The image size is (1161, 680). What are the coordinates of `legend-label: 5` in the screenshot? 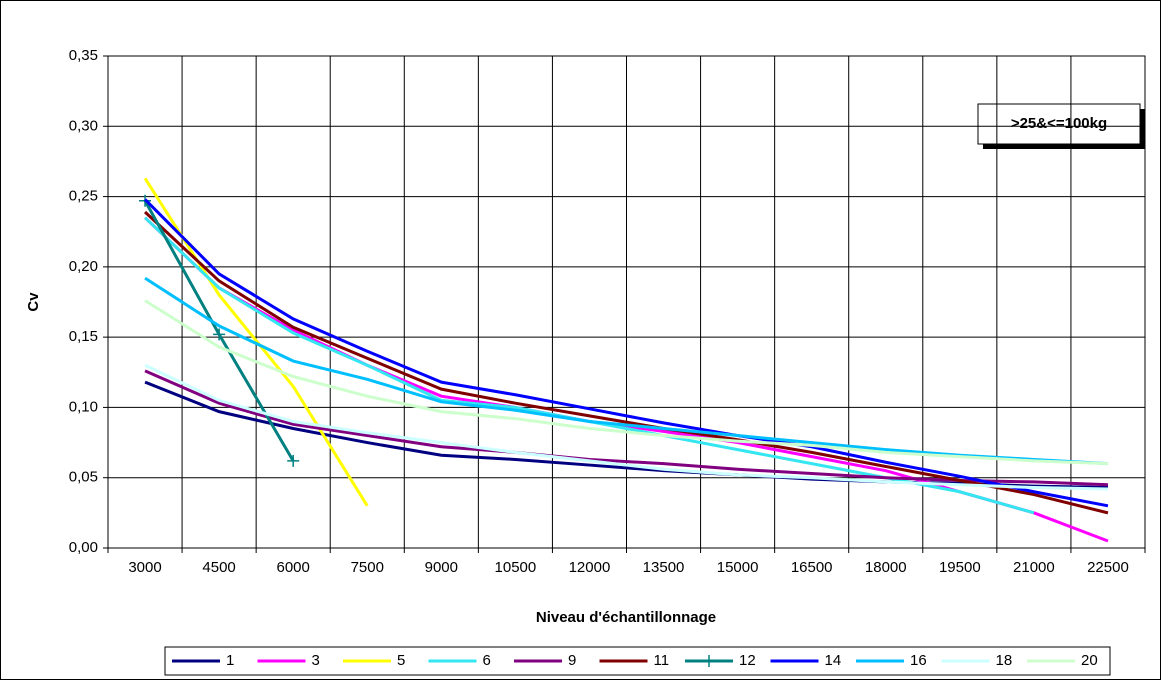 It's located at (401, 660).